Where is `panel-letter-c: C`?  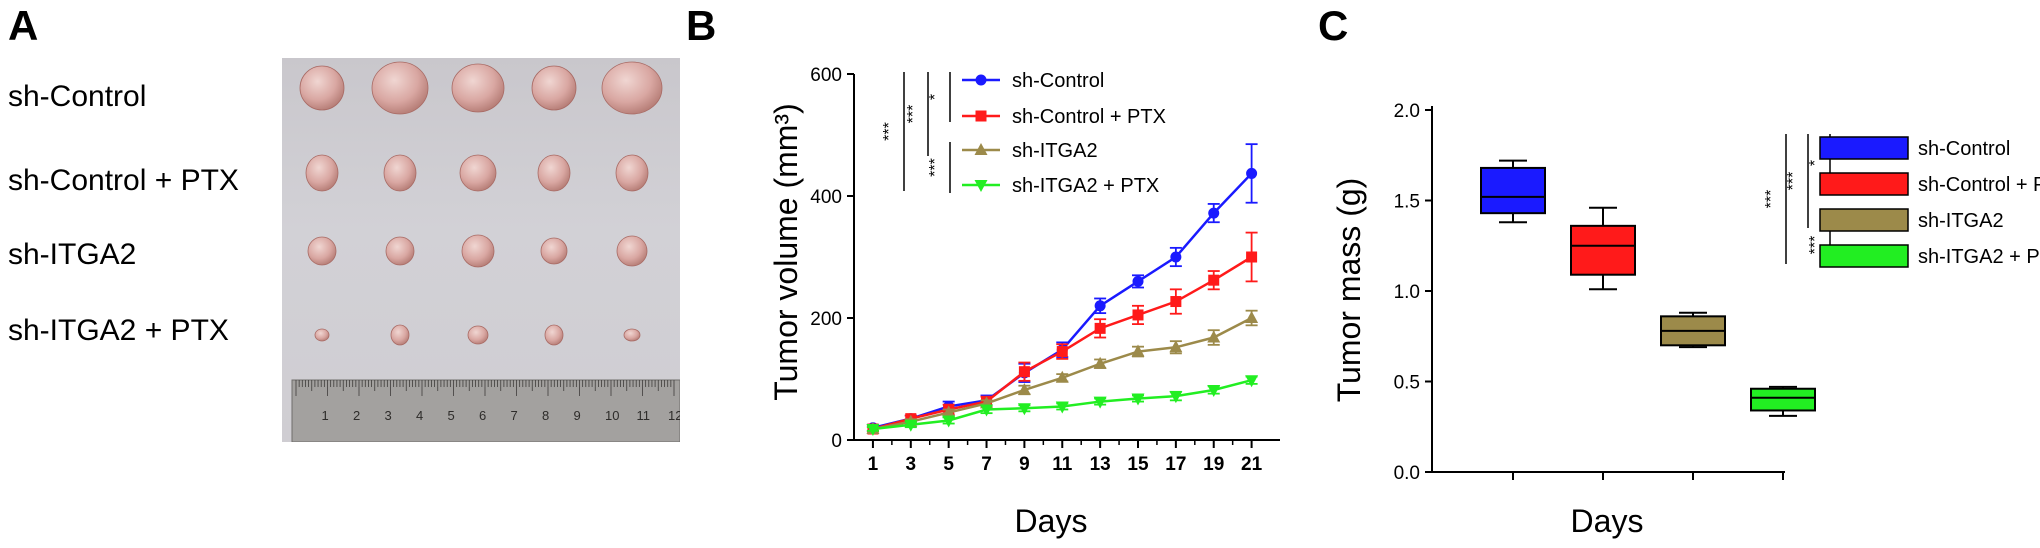
panel-letter-c: C is located at coordinates (1333, 25).